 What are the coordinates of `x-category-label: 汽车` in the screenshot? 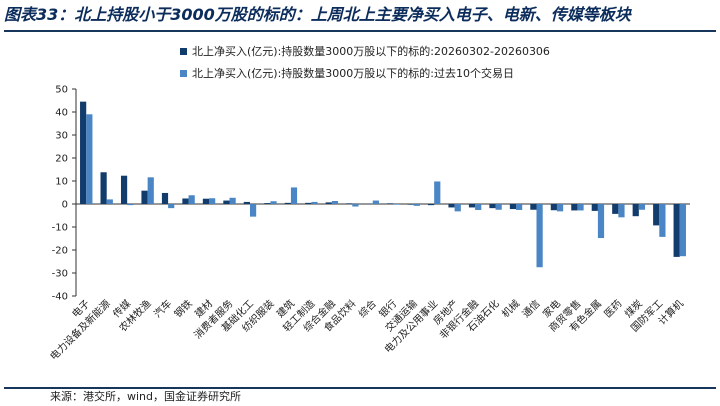 It's located at (162, 308).